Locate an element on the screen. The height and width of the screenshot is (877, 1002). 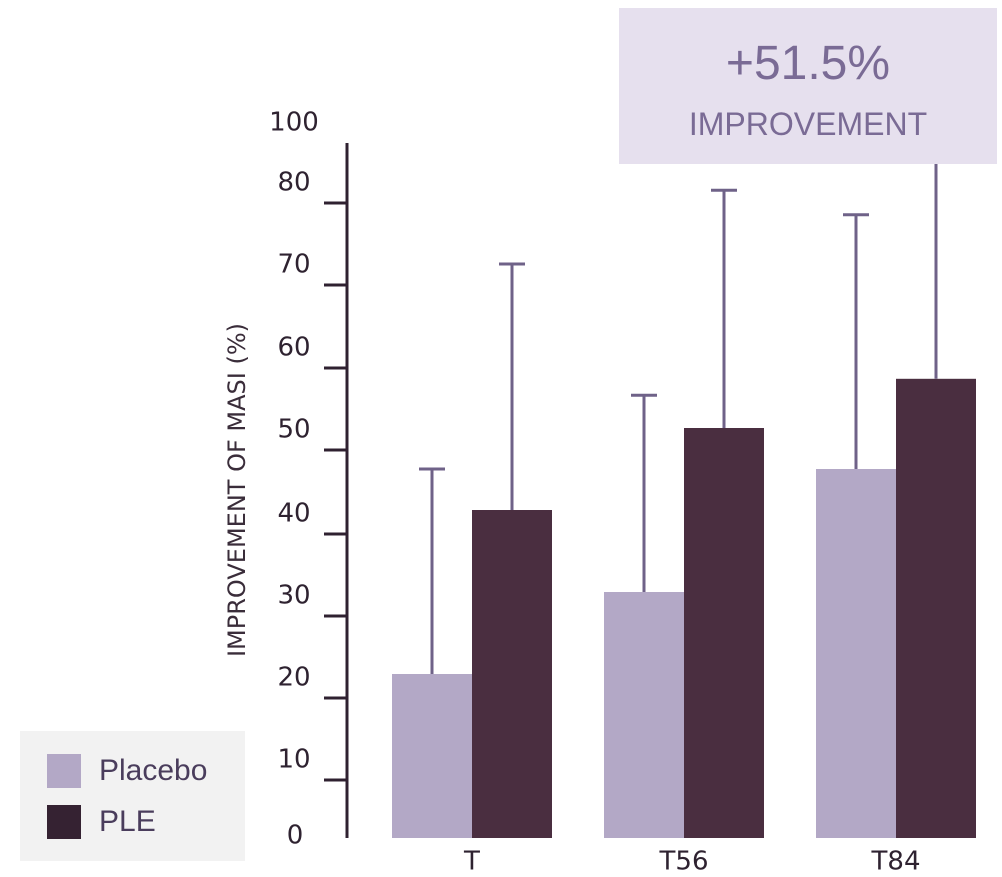
legend-swatch-ple is located at coordinates (64, 822).